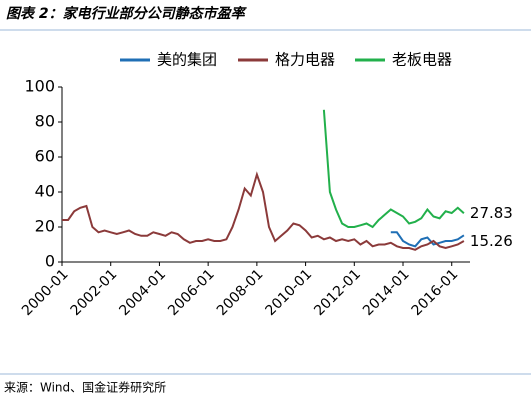  What do you see at coordinates (386, 292) in the screenshot?
I see `x-tick-label: 2014-01` at bounding box center [386, 292].